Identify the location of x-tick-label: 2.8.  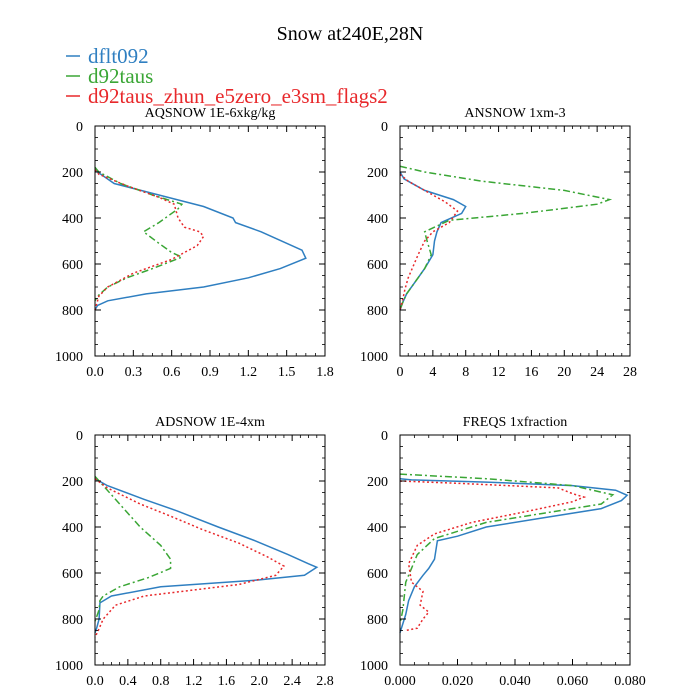
(325, 681).